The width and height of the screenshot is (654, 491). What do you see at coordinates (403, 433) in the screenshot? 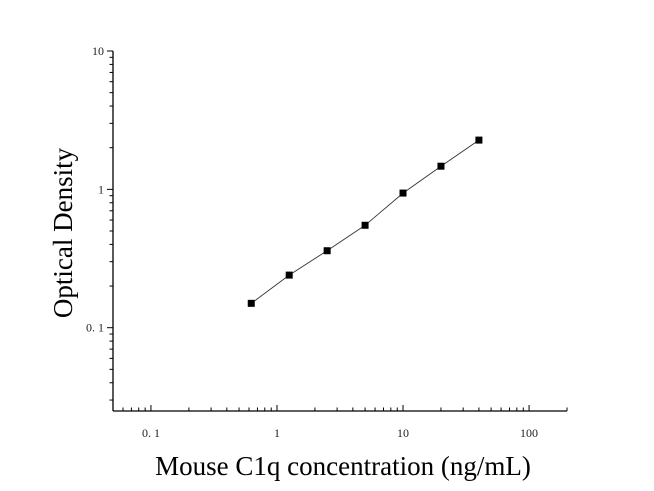
I see `x-tick-label: 10` at bounding box center [403, 433].